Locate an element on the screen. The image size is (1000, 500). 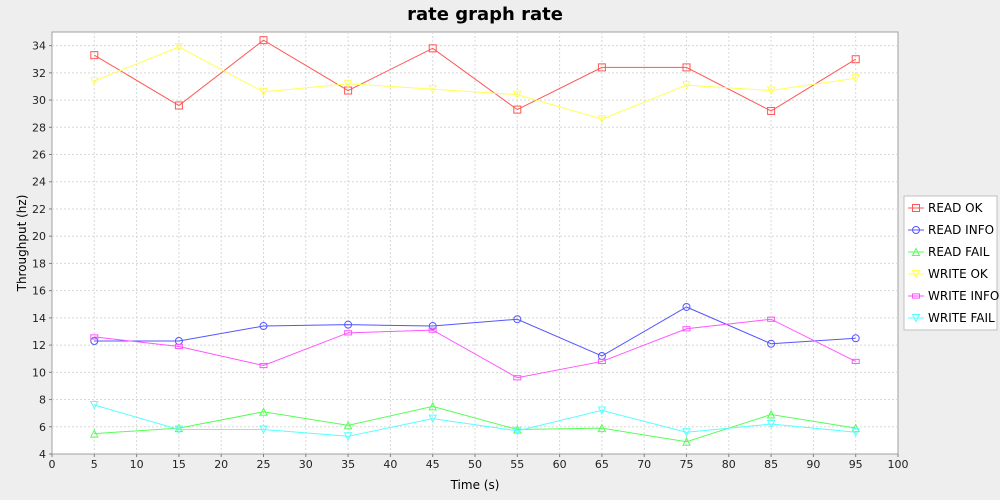
y-tick-label: 34 is located at coordinates (39, 46).